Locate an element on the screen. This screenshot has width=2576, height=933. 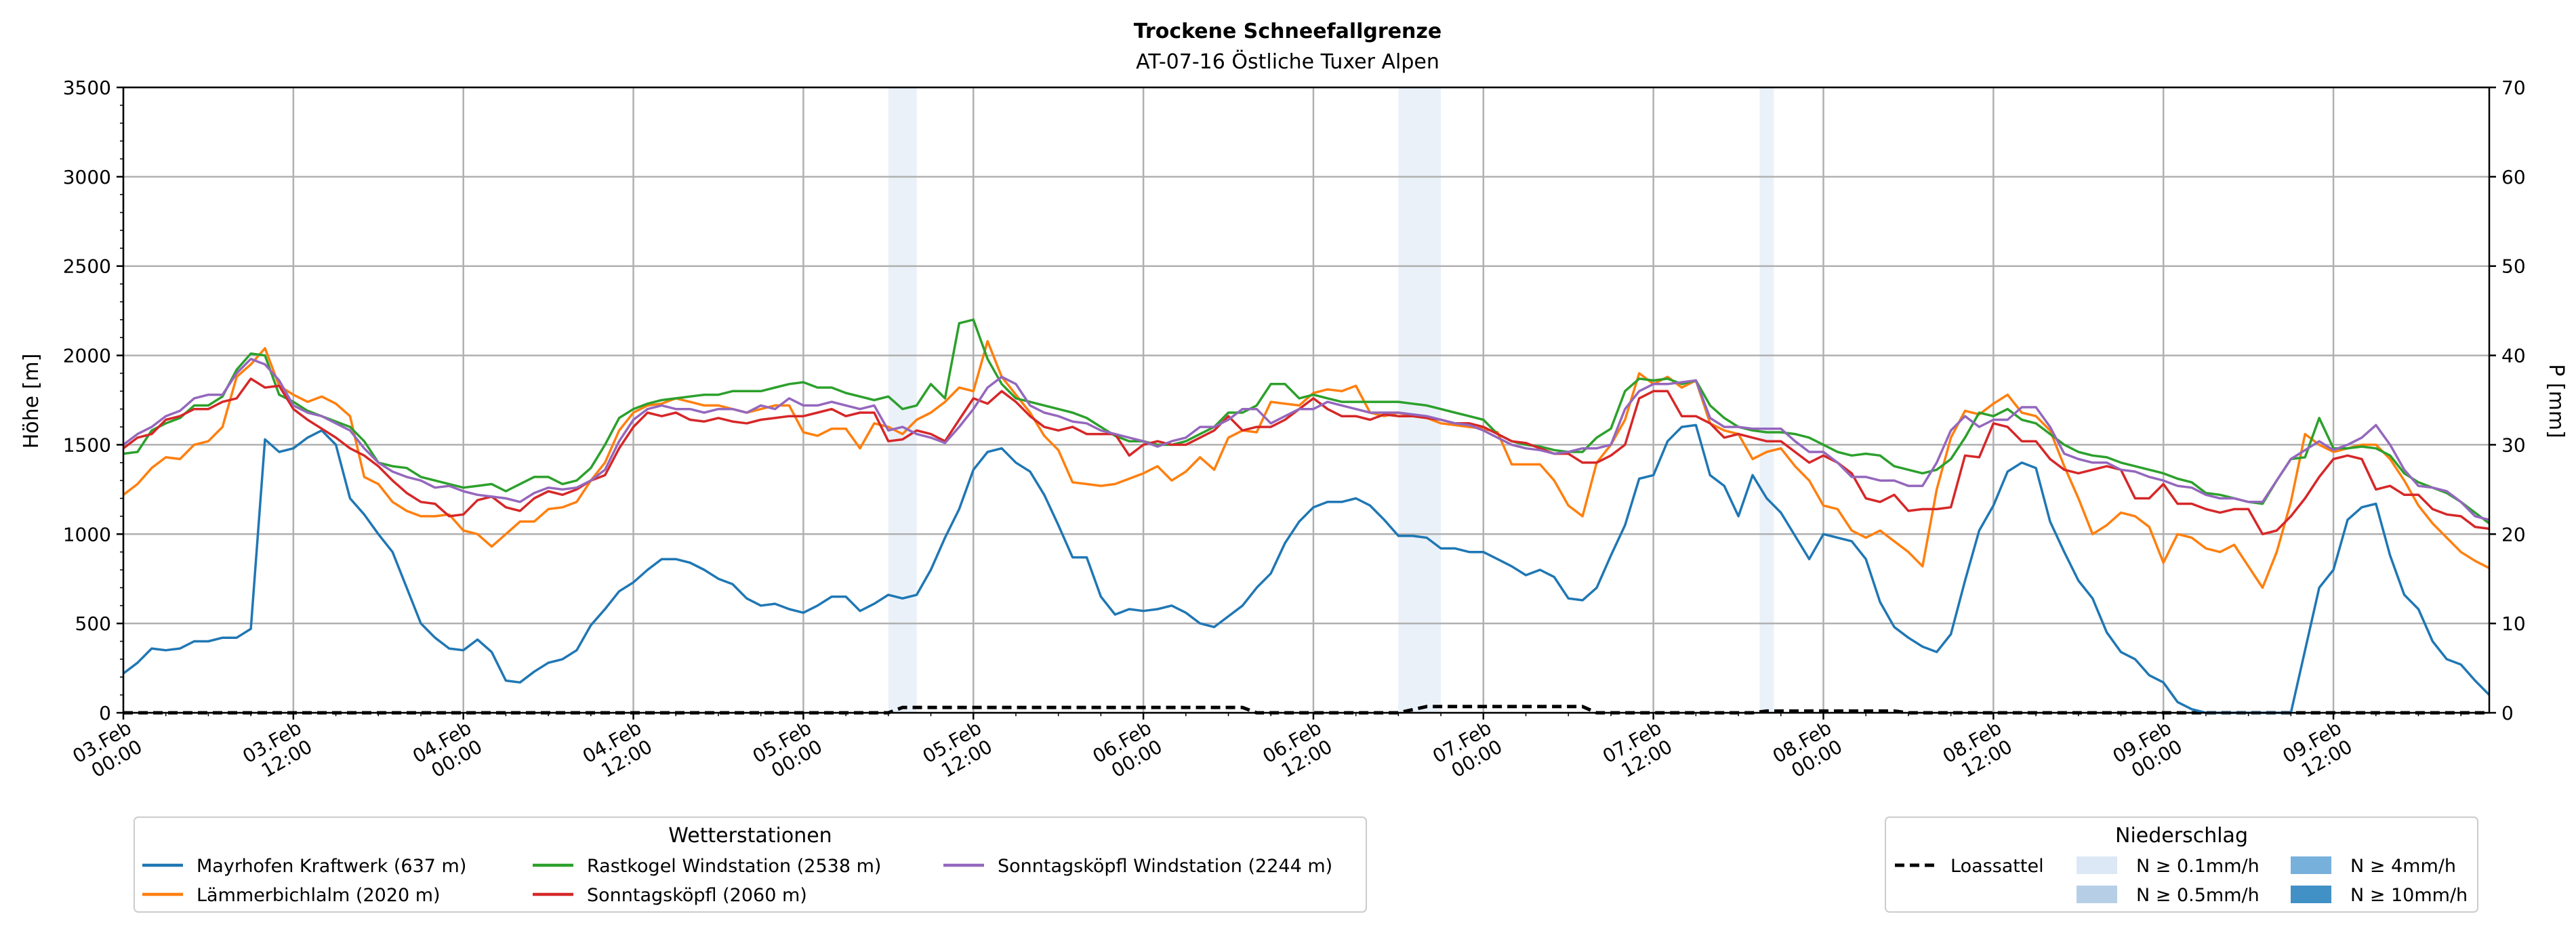
precip-label-0: N ≥ 0.1mm/h is located at coordinates (2198, 866).